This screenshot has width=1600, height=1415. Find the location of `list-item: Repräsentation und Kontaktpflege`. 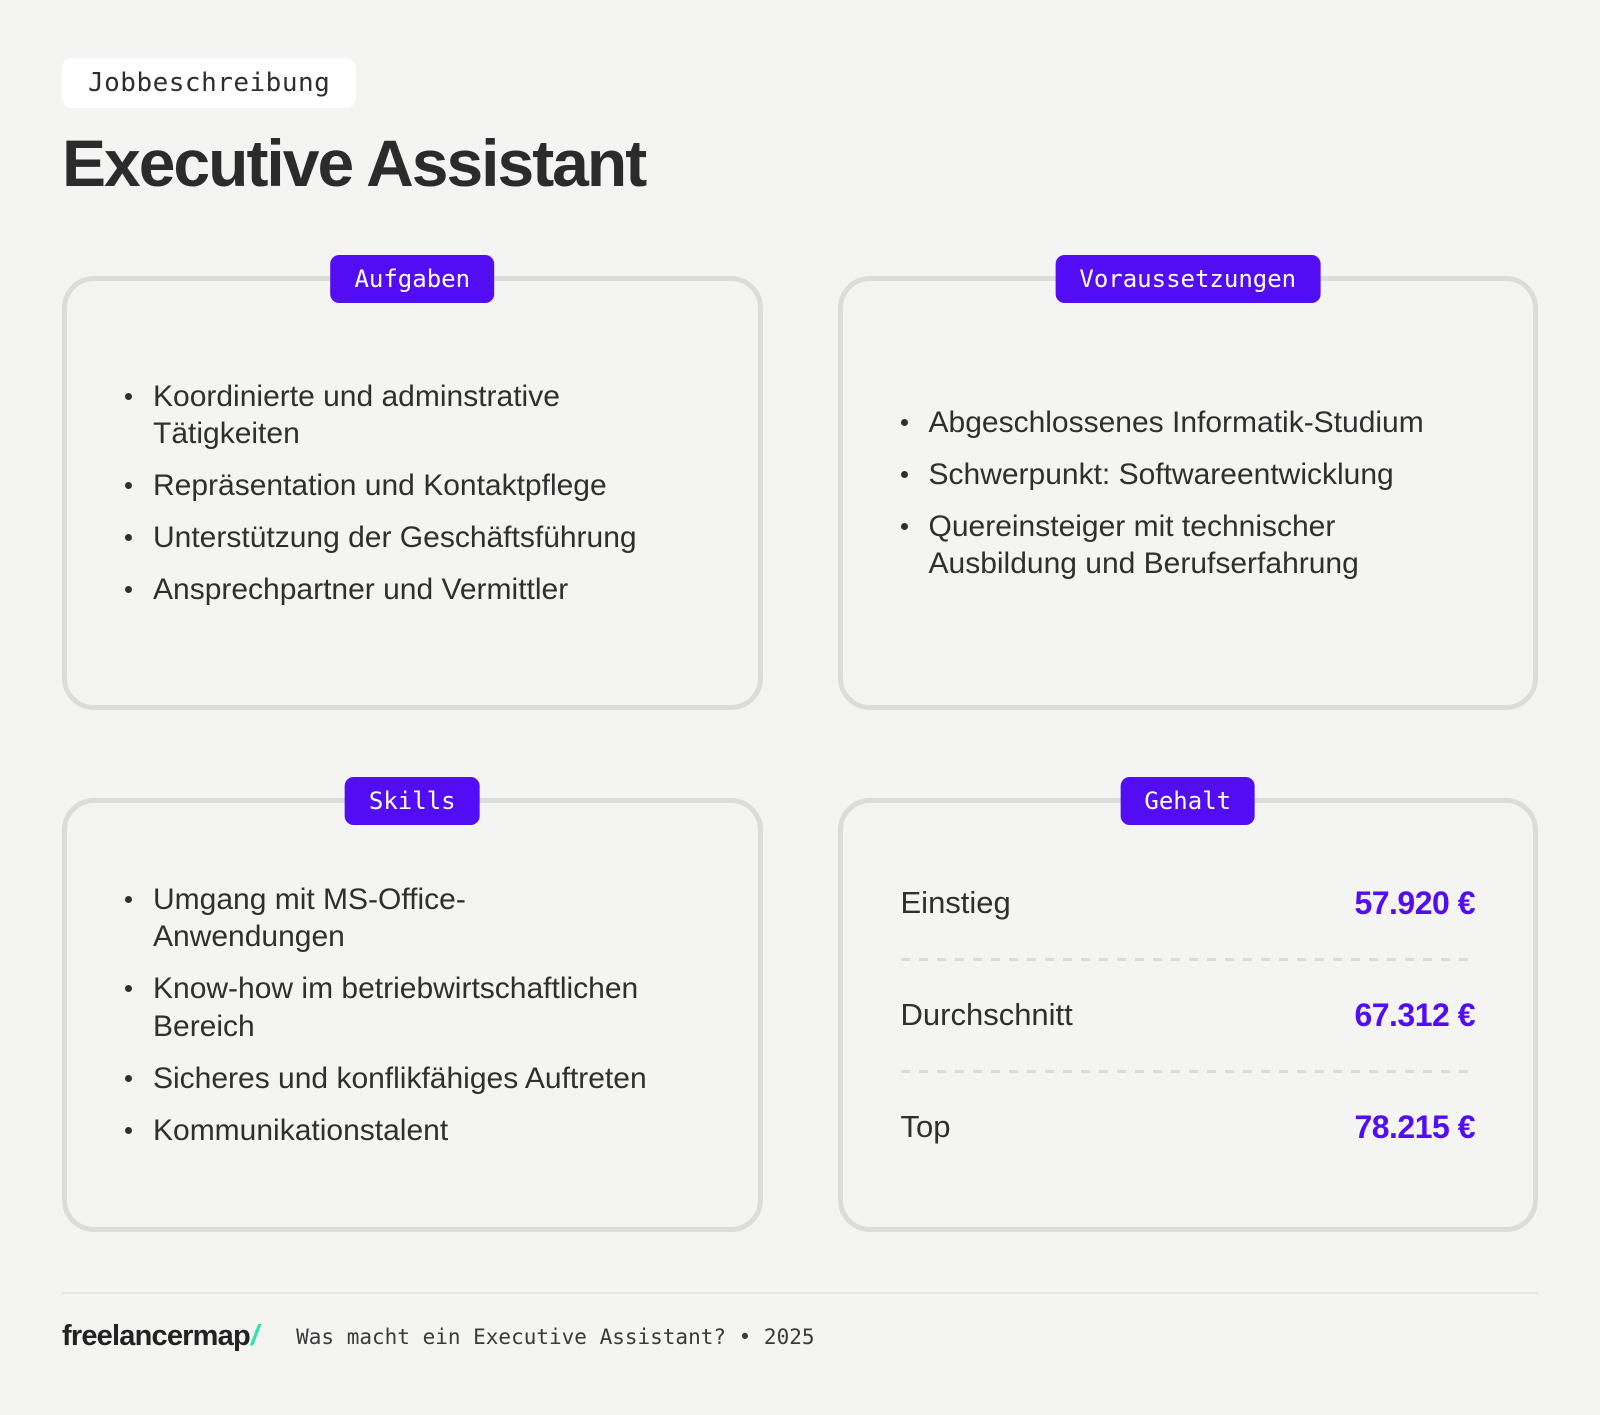

list-item: Repräsentation und Kontaktpflege is located at coordinates (419, 485).